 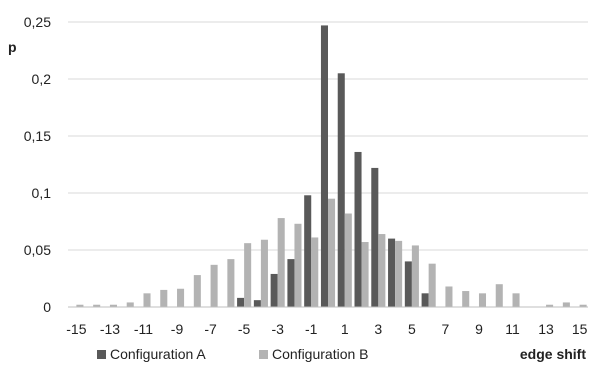 What do you see at coordinates (37, 22) in the screenshot?
I see `y-tick-label: 0,25` at bounding box center [37, 22].